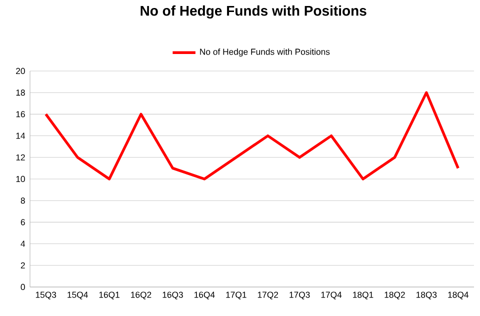 This screenshot has height=316, width=480. Describe the element at coordinates (363, 296) in the screenshot. I see `x-tick-label: 18Q1` at that location.